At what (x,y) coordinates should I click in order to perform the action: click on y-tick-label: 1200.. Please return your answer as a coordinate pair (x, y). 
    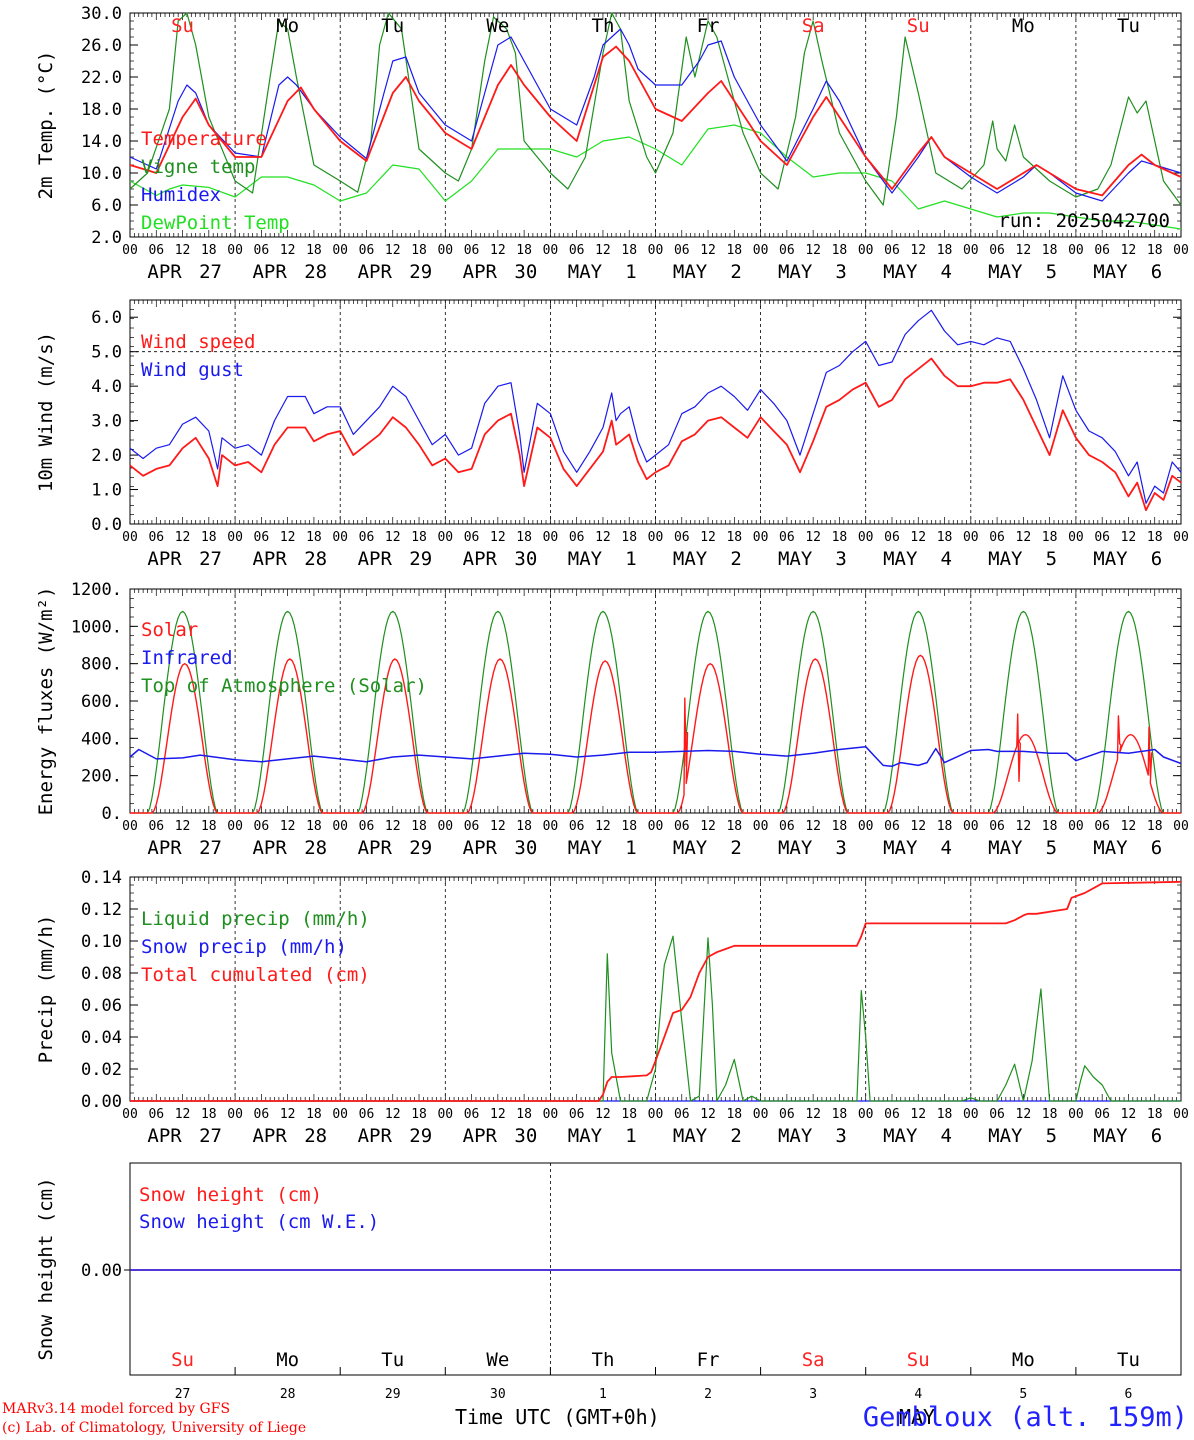
    Looking at the image, I should click on (96, 590).